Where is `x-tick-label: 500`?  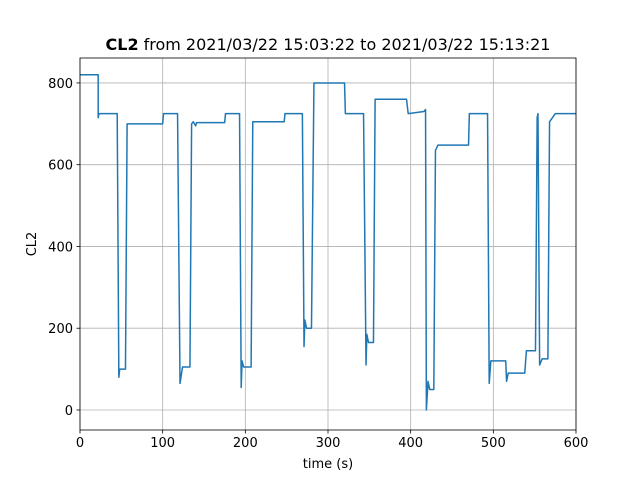
x-tick-label: 500 is located at coordinates (493, 443).